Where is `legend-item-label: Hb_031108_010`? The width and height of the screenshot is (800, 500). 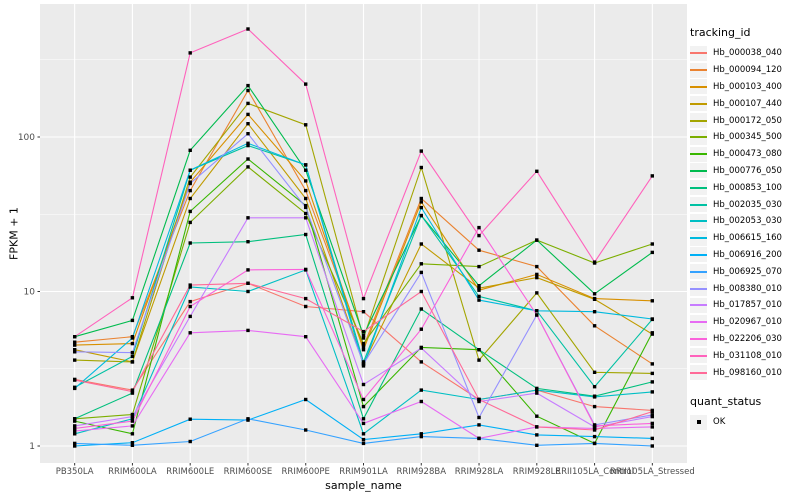
legend-item-label: Hb_031108_010 is located at coordinates (747, 355).